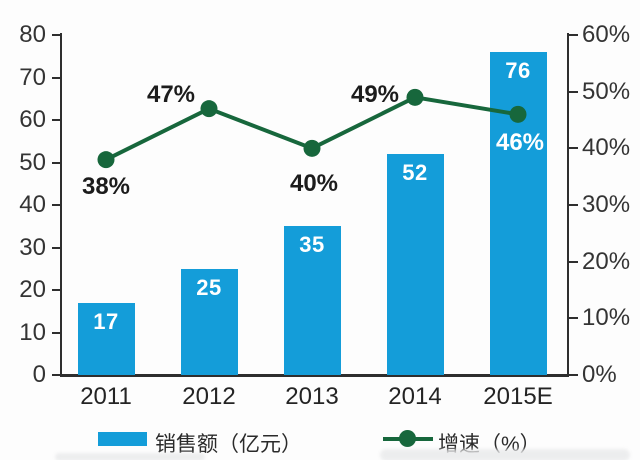 The width and height of the screenshot is (640, 460). What do you see at coordinates (415, 264) in the screenshot?
I see `sales-bar-2014: 52` at bounding box center [415, 264].